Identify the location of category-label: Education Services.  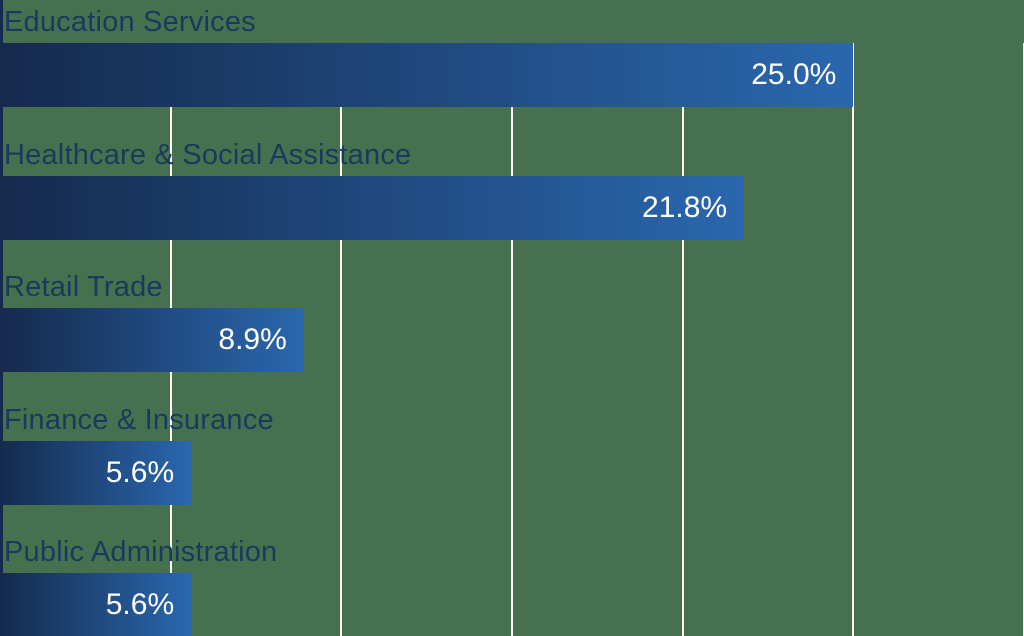
(130, 22).